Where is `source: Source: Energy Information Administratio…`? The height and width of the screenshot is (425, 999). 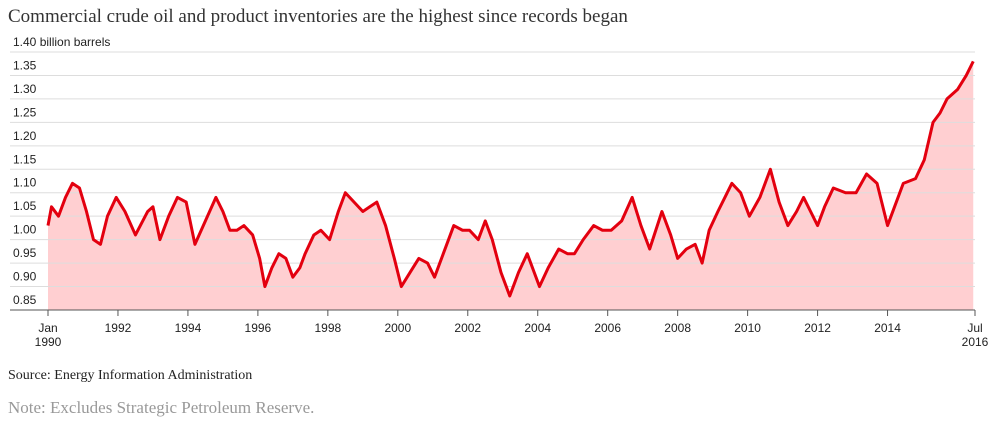 source: Source: Energy Information Administratio… is located at coordinates (130, 375).